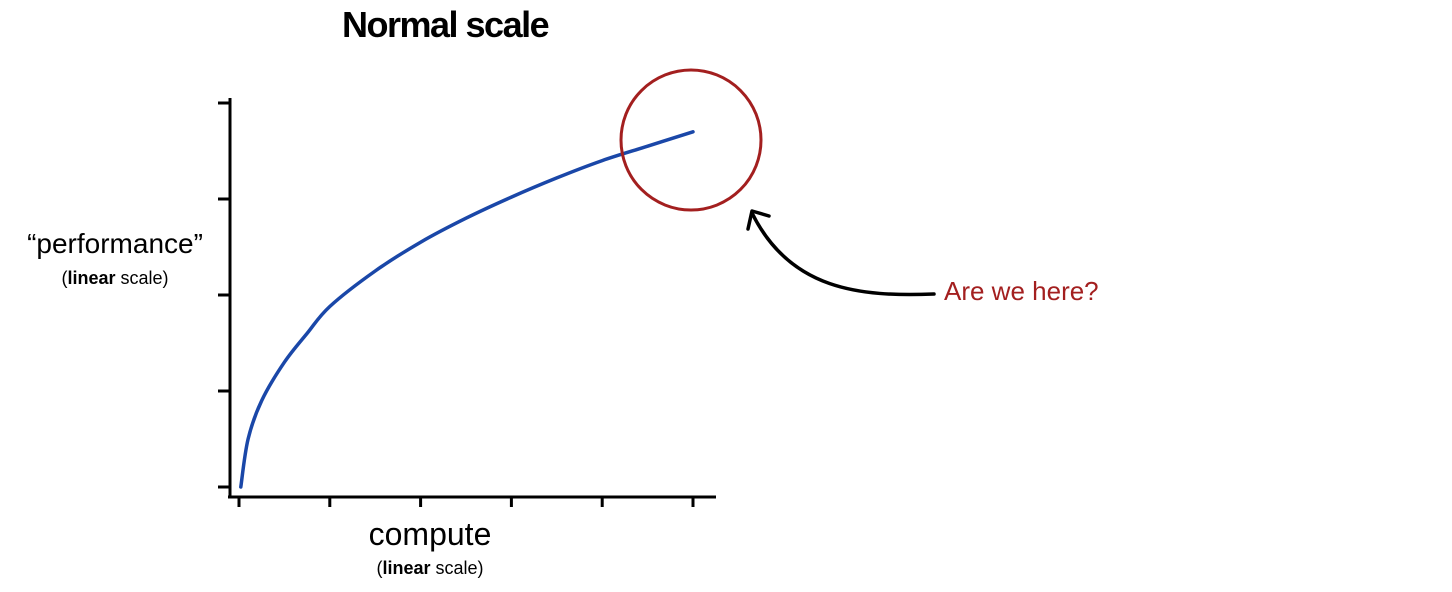  Describe the element at coordinates (379, 568) in the screenshot. I see `x-scale-open: (` at that location.